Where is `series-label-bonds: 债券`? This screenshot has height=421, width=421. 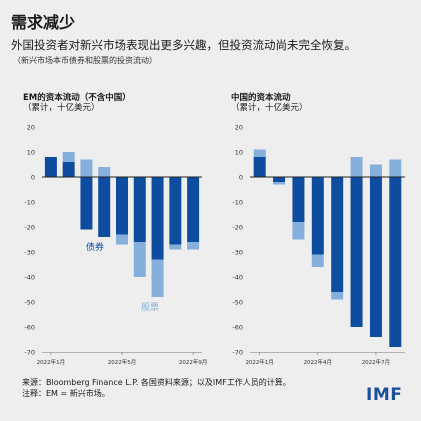
series-label-bonds: 债券 is located at coordinates (95, 247).